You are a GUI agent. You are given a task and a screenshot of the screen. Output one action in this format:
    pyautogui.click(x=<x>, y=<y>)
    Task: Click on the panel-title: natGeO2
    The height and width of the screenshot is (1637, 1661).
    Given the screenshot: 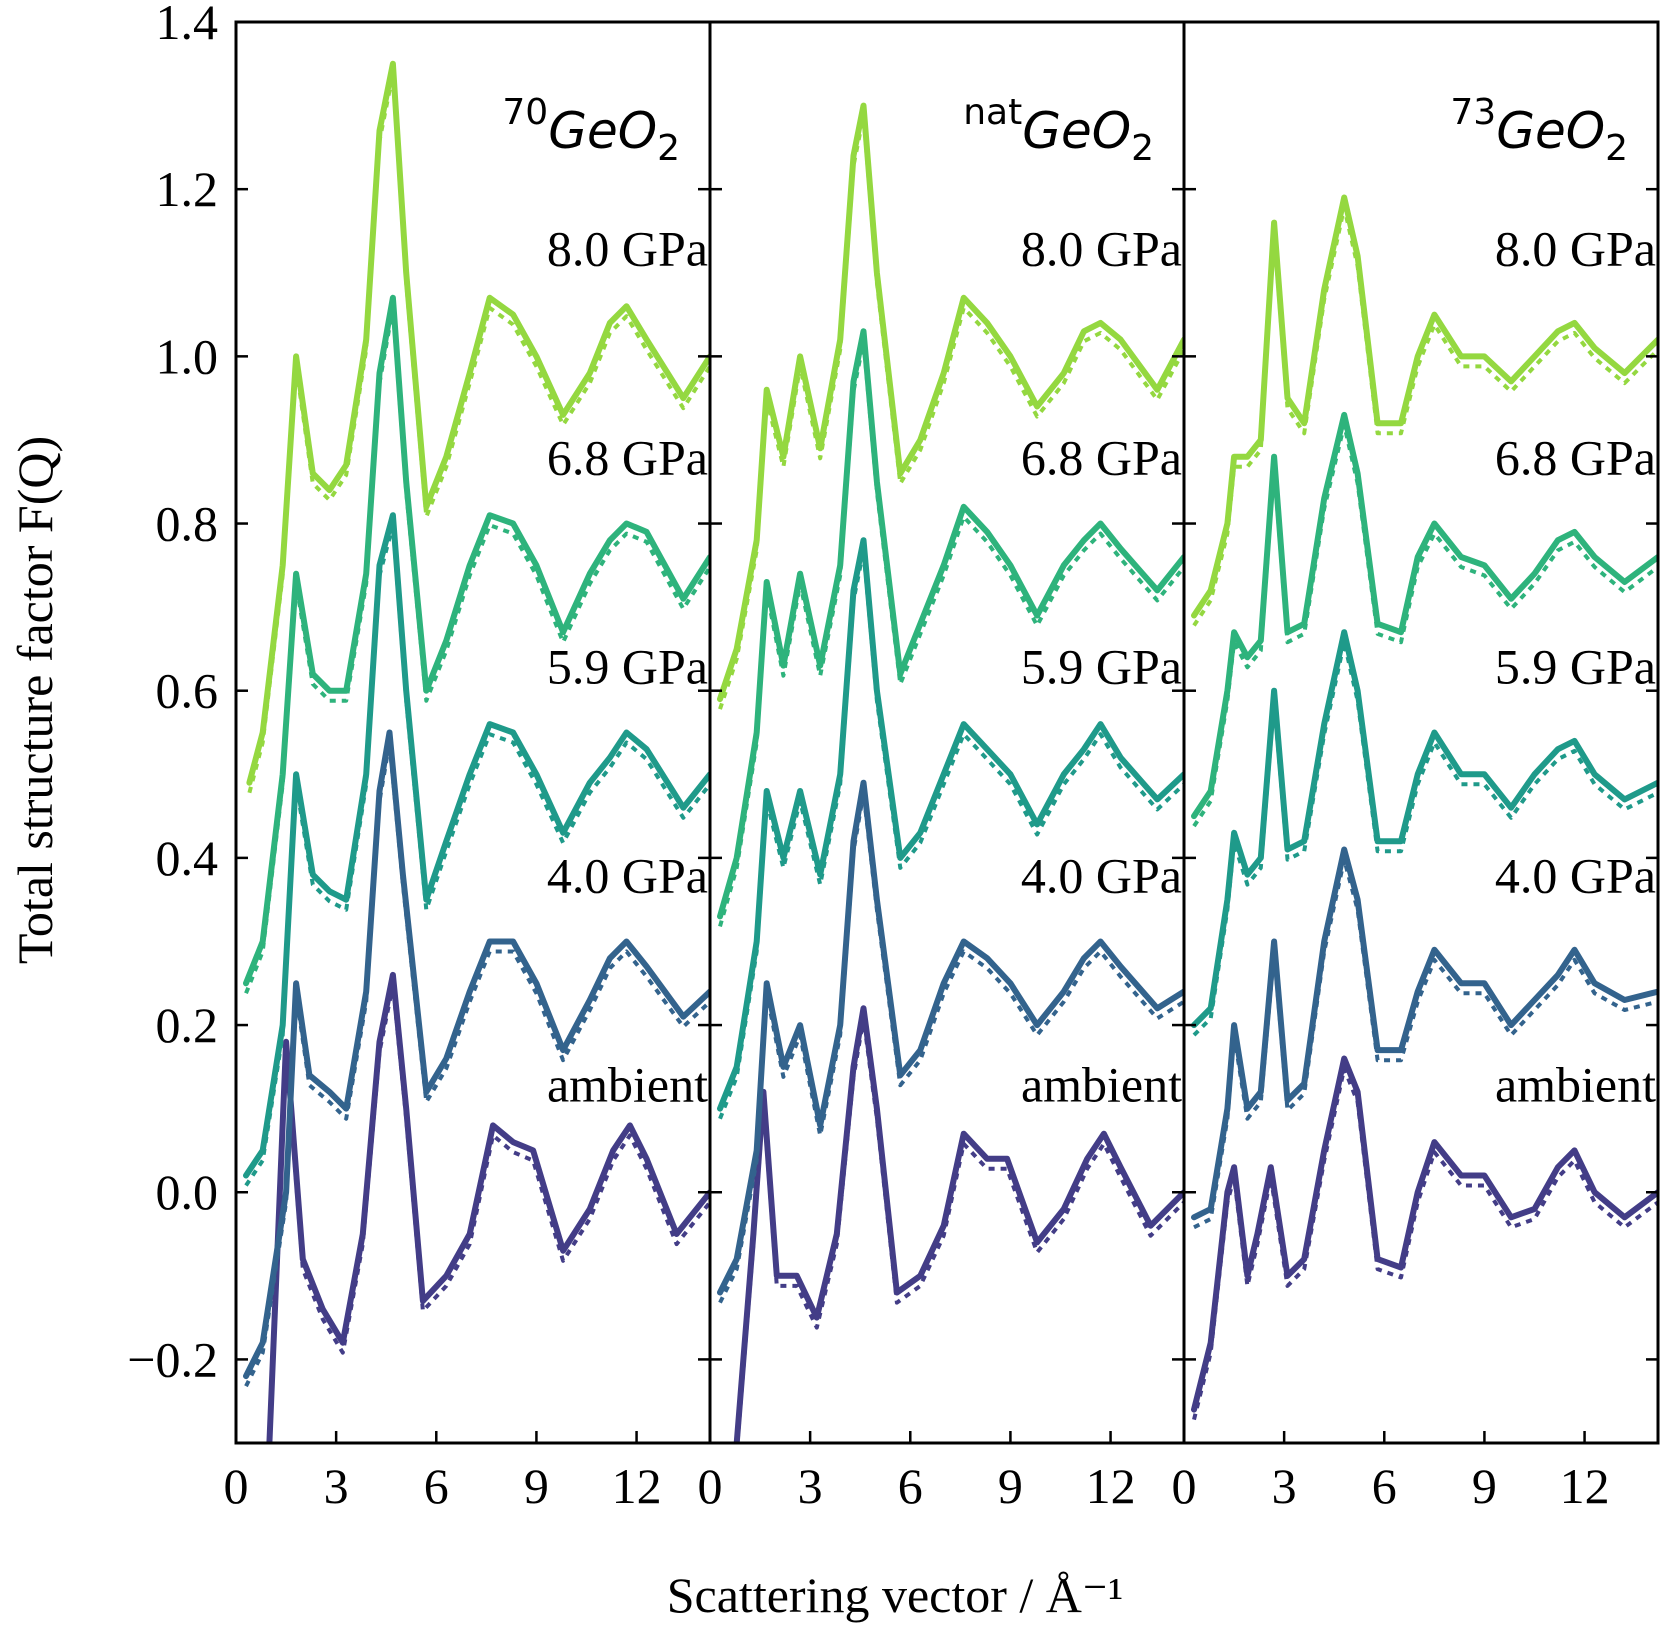 What is the action you would take?
    pyautogui.click(x=1058, y=130)
    